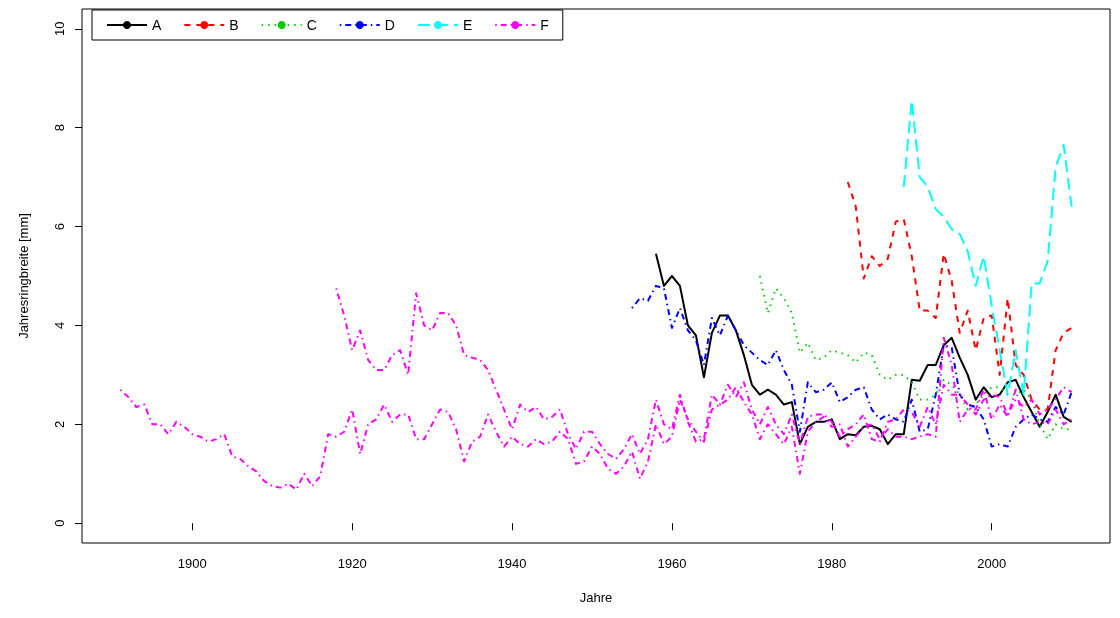  Describe the element at coordinates (311, 25) in the screenshot. I see `legend-label: C` at that location.